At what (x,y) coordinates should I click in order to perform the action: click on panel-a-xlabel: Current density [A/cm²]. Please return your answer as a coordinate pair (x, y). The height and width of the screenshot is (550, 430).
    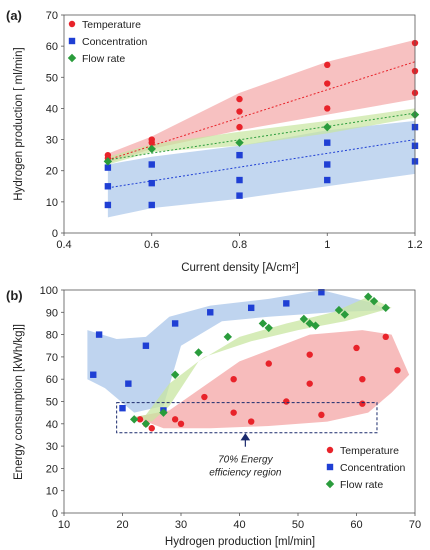
    Looking at the image, I should click on (240, 268).